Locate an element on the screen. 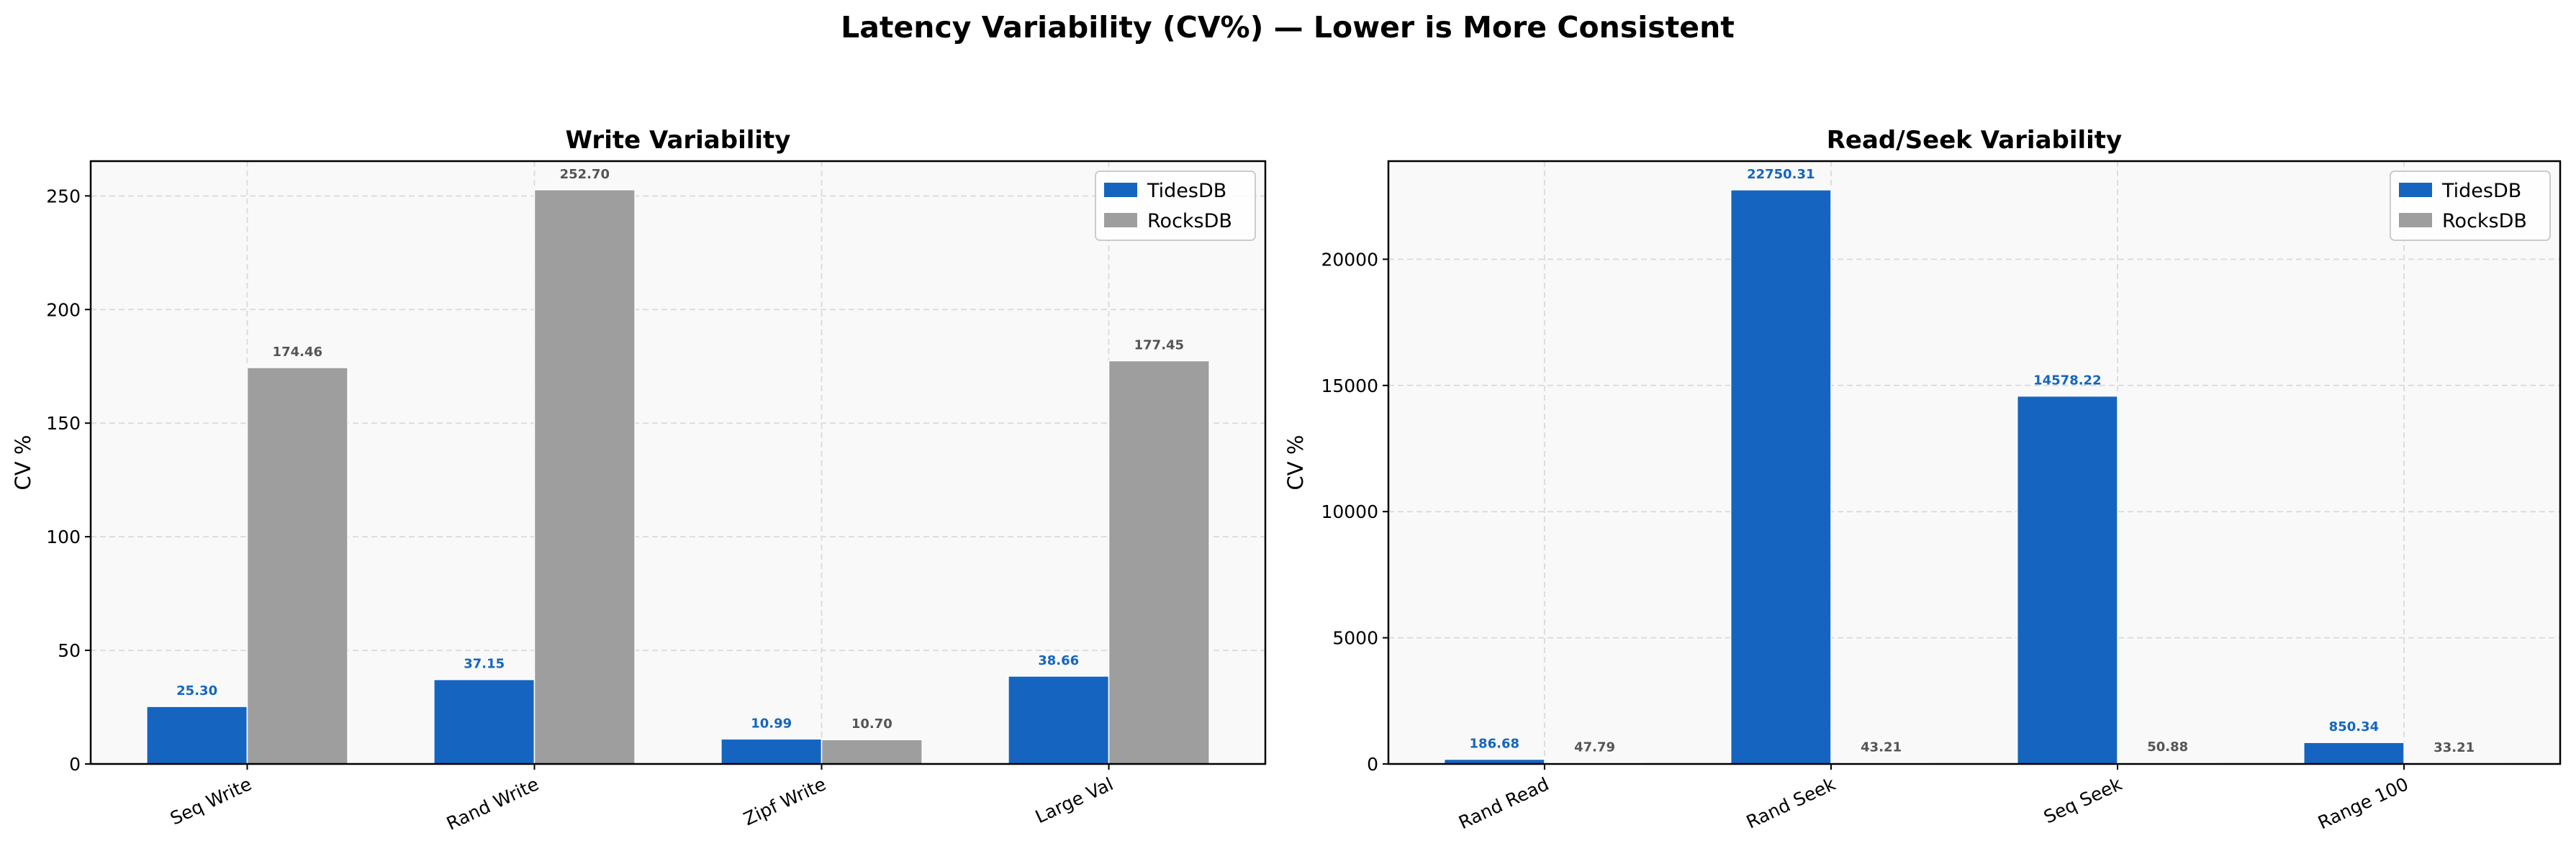 The height and width of the screenshot is (851, 2576). y-tick-label: 50 is located at coordinates (69, 650).